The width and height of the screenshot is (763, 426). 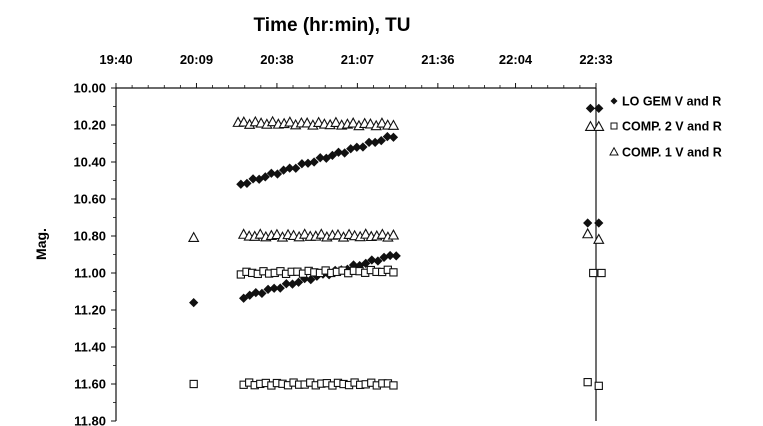 What do you see at coordinates (41, 244) in the screenshot?
I see `y-axis-label: Mag.` at bounding box center [41, 244].